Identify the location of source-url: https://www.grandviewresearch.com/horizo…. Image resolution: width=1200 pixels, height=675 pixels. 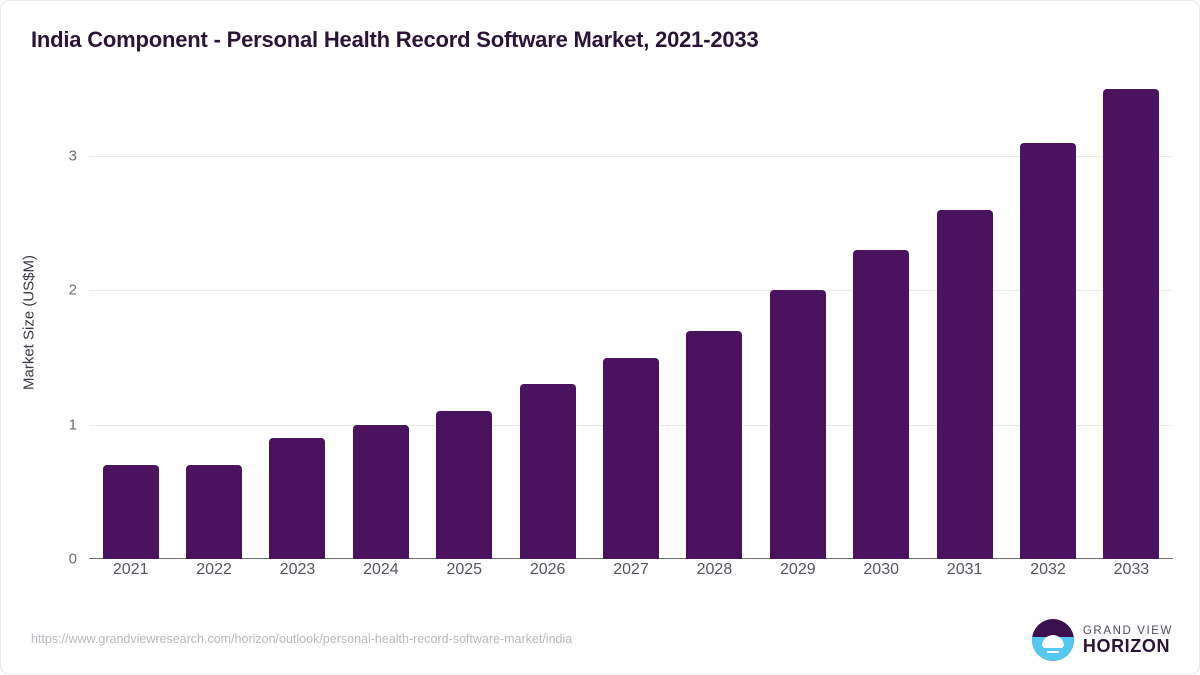
(302, 639).